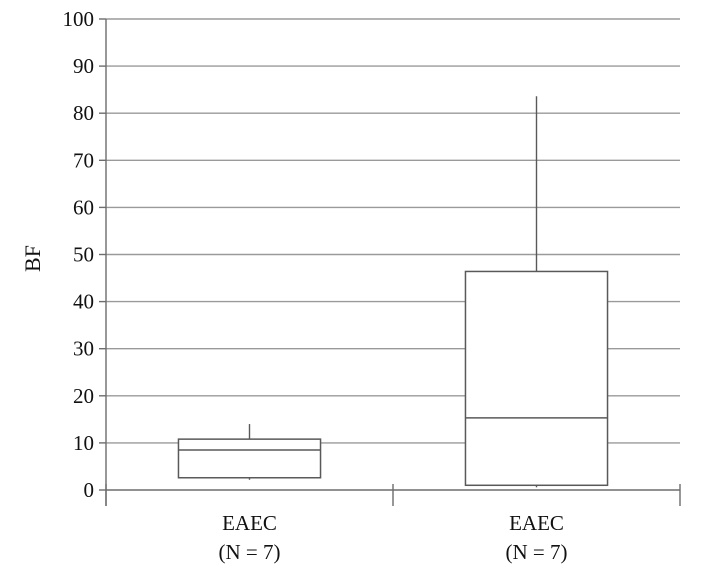 This screenshot has width=720, height=572. I want to click on y-tick-label: 80, so click(83, 113).